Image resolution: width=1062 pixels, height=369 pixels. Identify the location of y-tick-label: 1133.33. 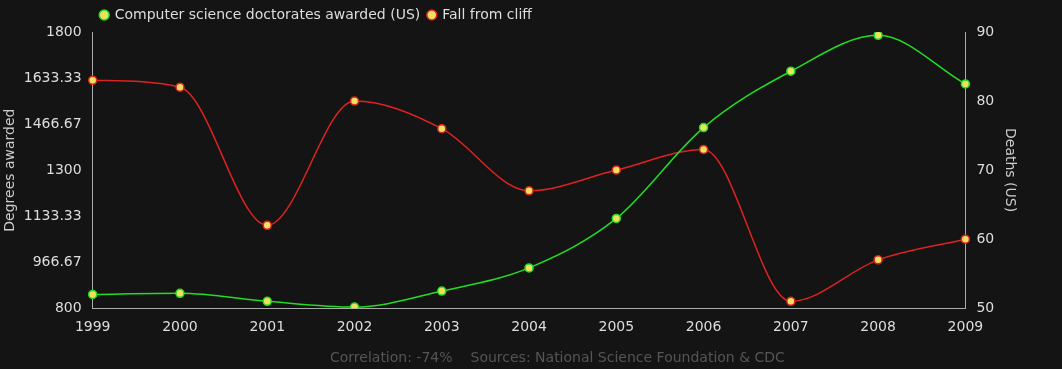
(52, 214).